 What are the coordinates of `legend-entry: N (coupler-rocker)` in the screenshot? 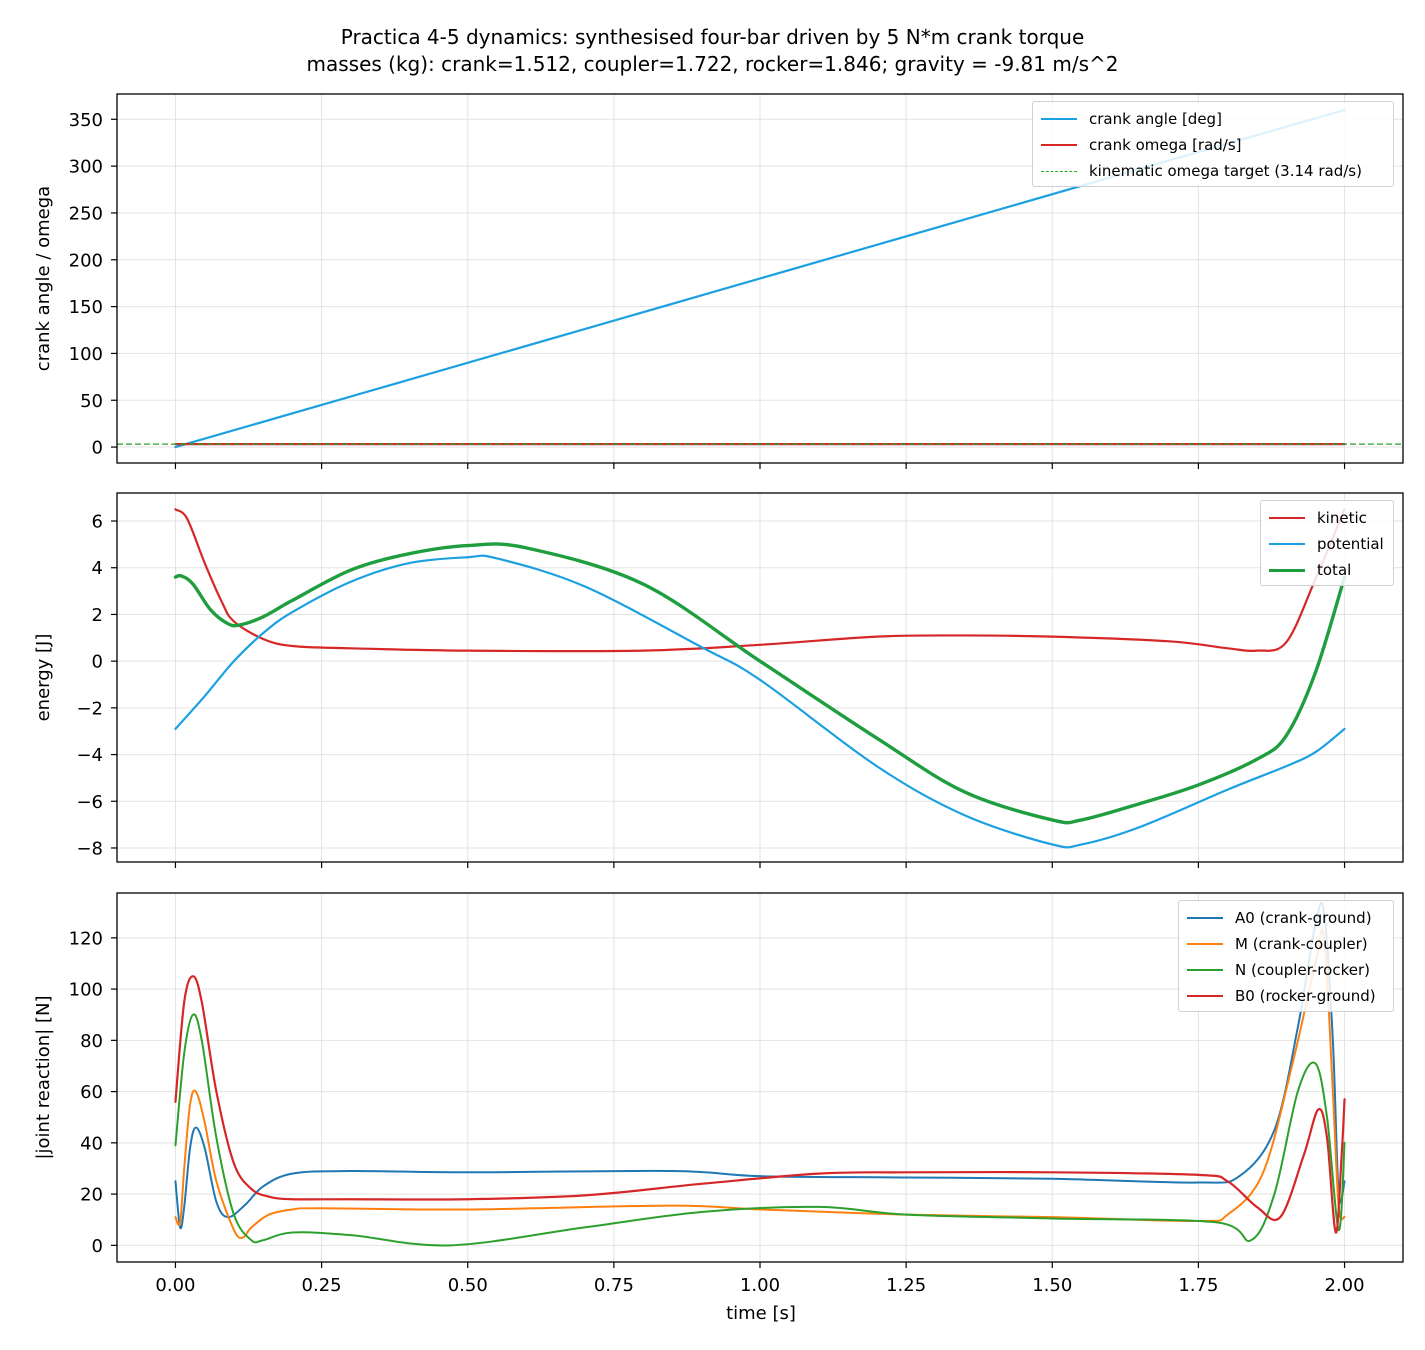 It's located at (1286, 970).